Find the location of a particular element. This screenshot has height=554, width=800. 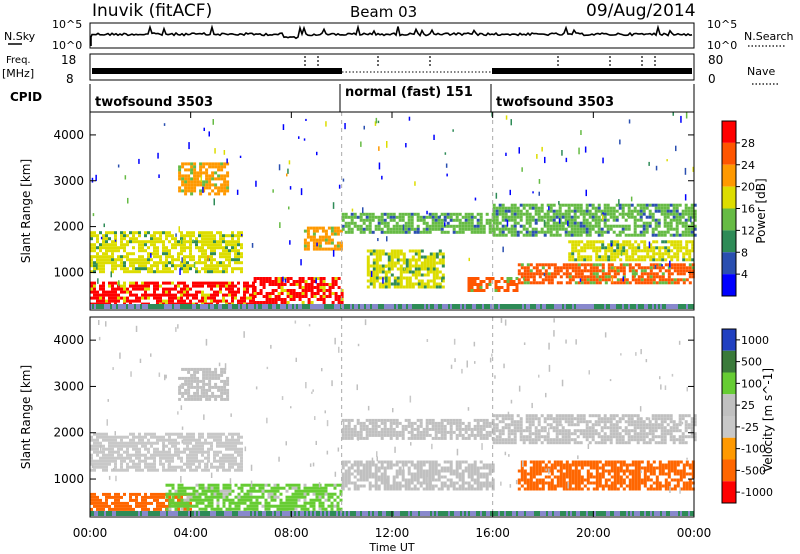

date-label: 09/Aug/2014 is located at coordinates (641, 11).